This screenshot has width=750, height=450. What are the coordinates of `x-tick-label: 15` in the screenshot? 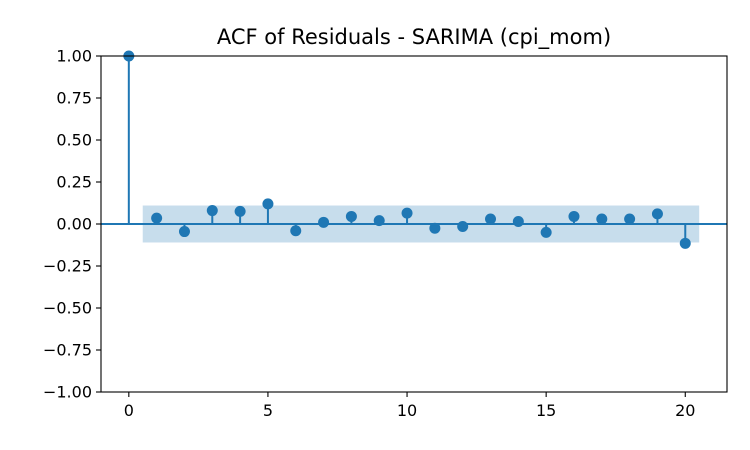 It's located at (546, 410).